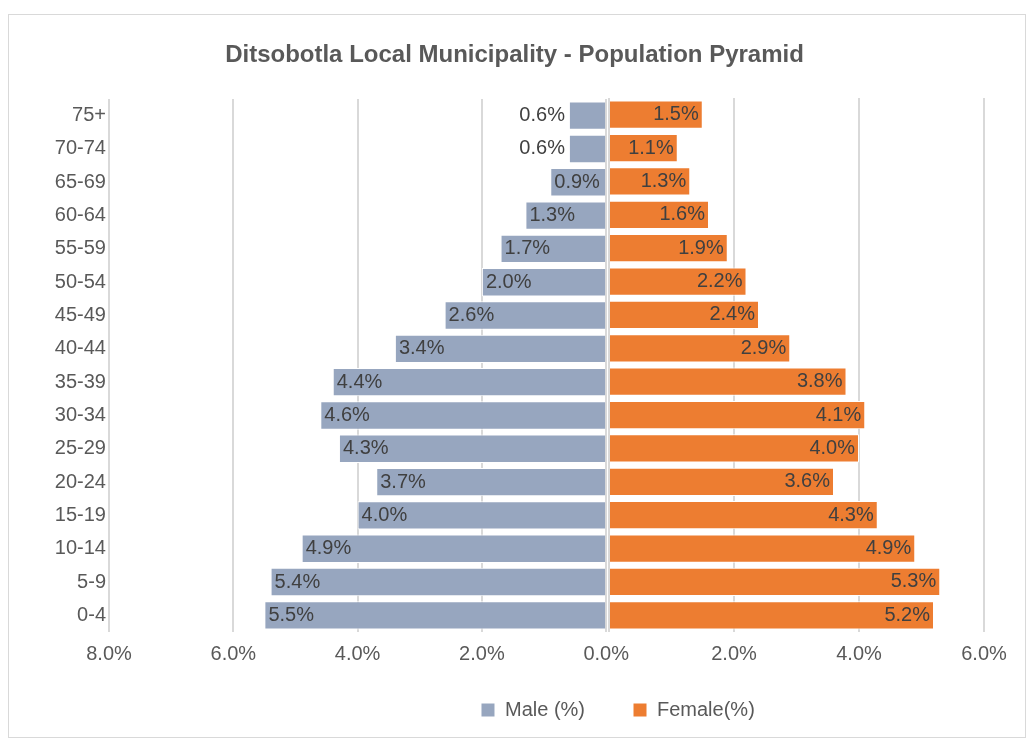 The image size is (1029, 740). What do you see at coordinates (80, 247) in the screenshot?
I see `y-tick-label: 55-59` at bounding box center [80, 247].